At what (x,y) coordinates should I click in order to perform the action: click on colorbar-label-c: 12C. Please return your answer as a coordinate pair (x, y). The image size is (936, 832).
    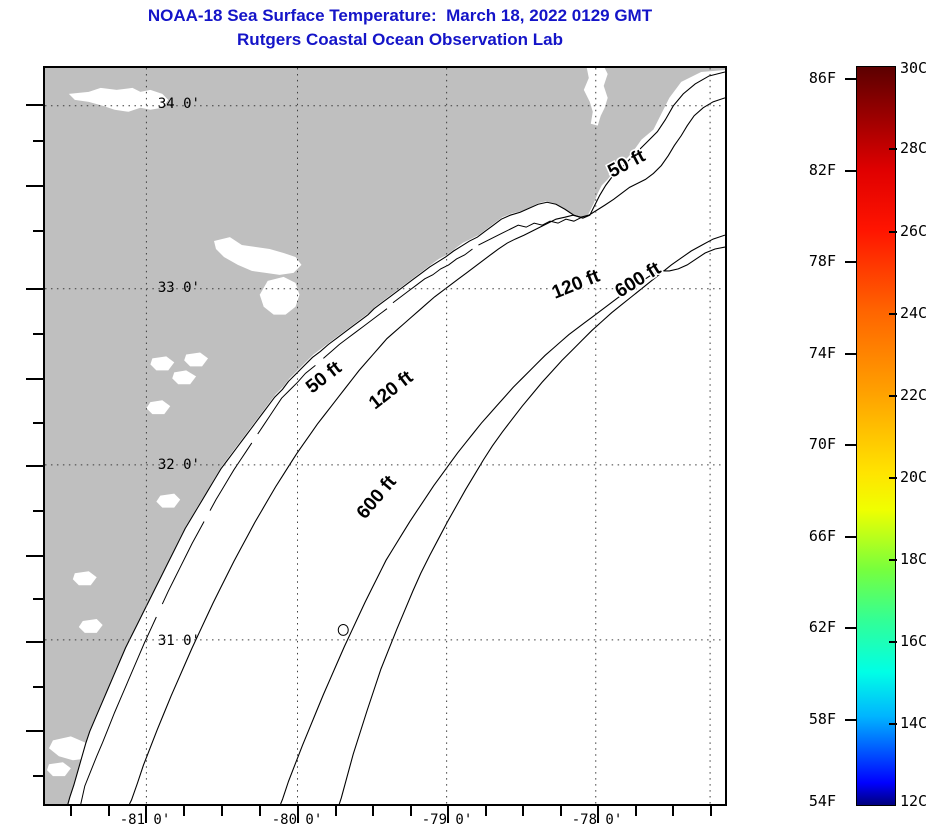
    Looking at the image, I should click on (914, 801).